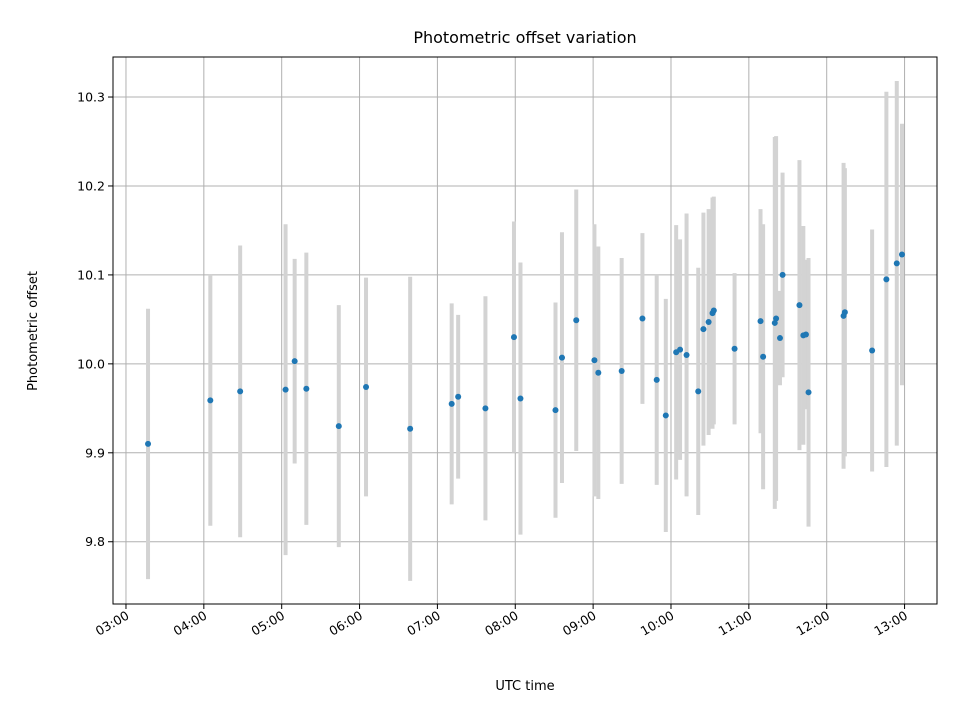  Describe the element at coordinates (95, 319) in the screenshot. I see `y-axis: 9.8 9.9 10.0 10.1 10.2 10.3` at that location.